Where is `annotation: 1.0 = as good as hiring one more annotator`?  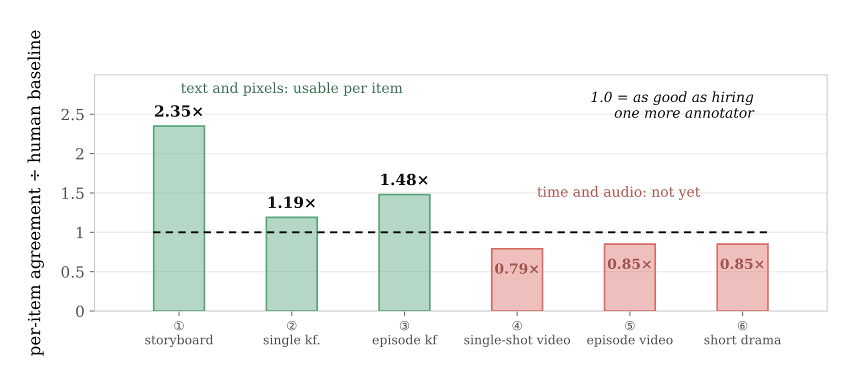 annotation: 1.0 = as good as hiring one more annotator is located at coordinates (673, 104).